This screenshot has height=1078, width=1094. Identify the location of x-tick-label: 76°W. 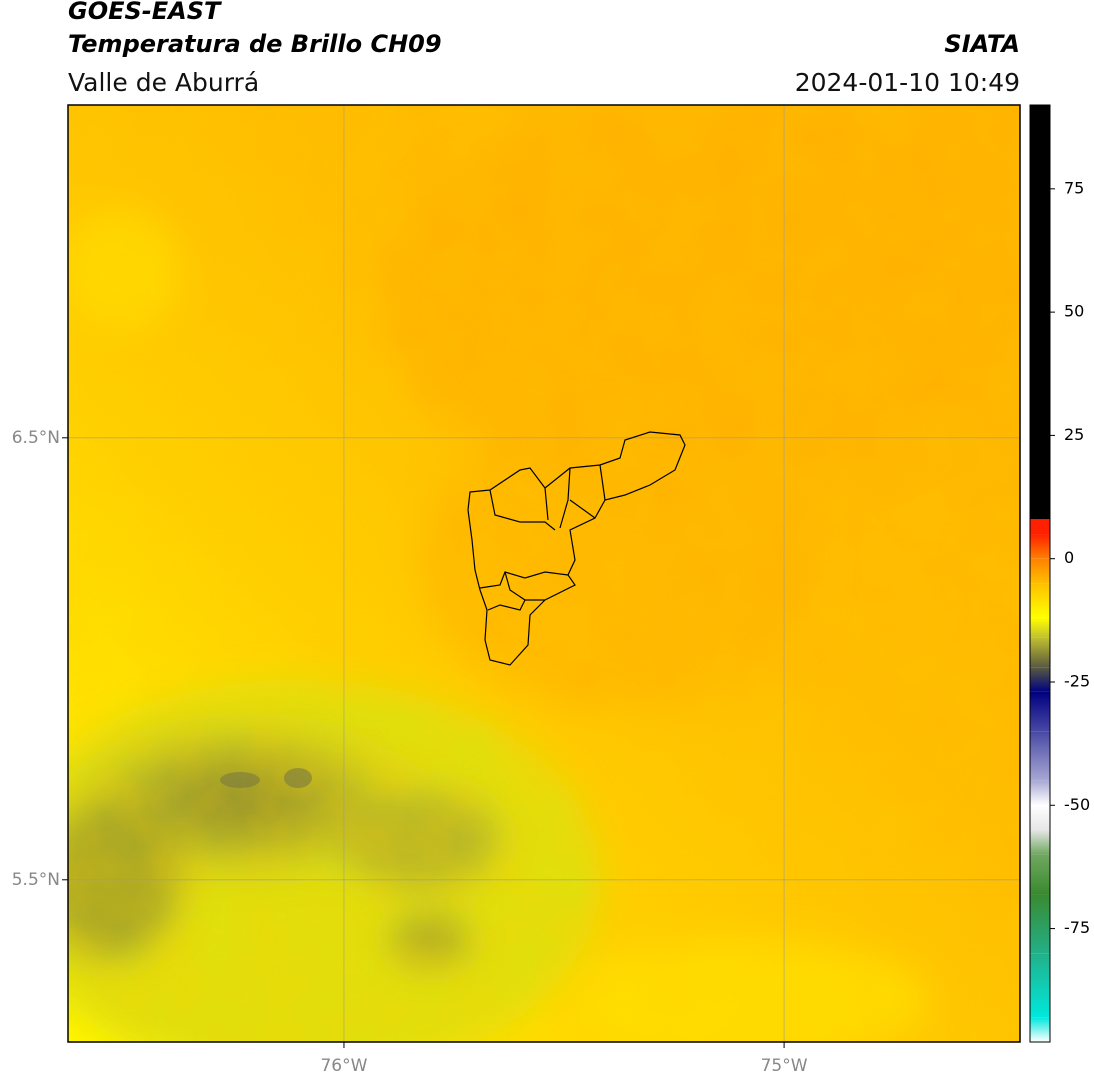
(343, 1066).